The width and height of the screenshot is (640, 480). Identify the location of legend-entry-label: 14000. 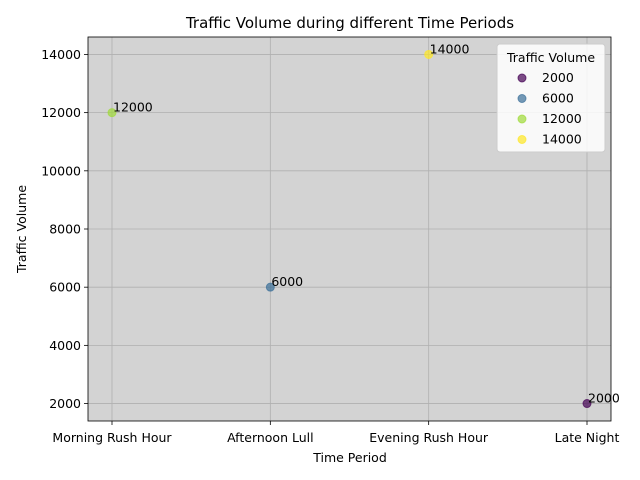
(562, 139).